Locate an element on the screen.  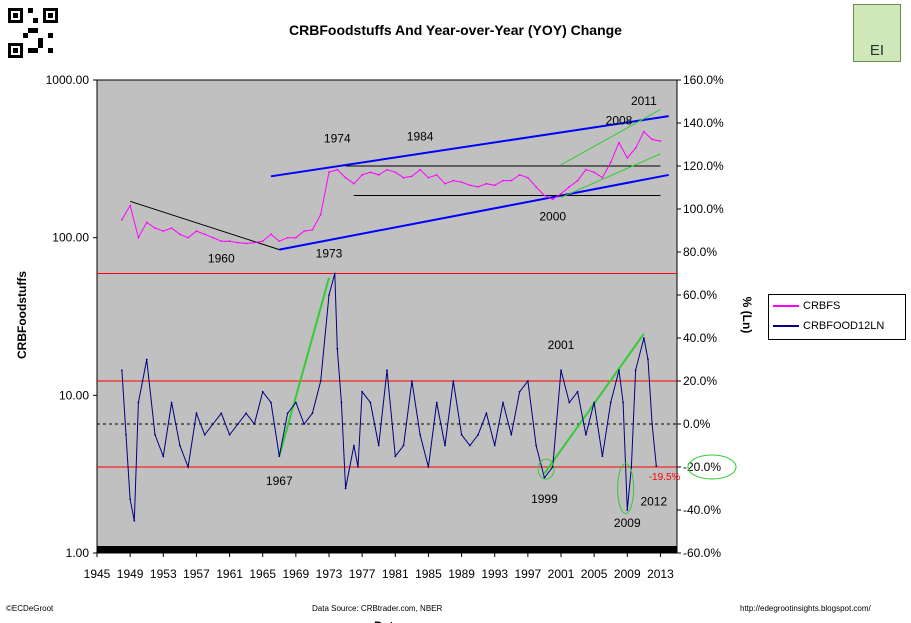
x-tick-label: 1969 is located at coordinates (296, 574).